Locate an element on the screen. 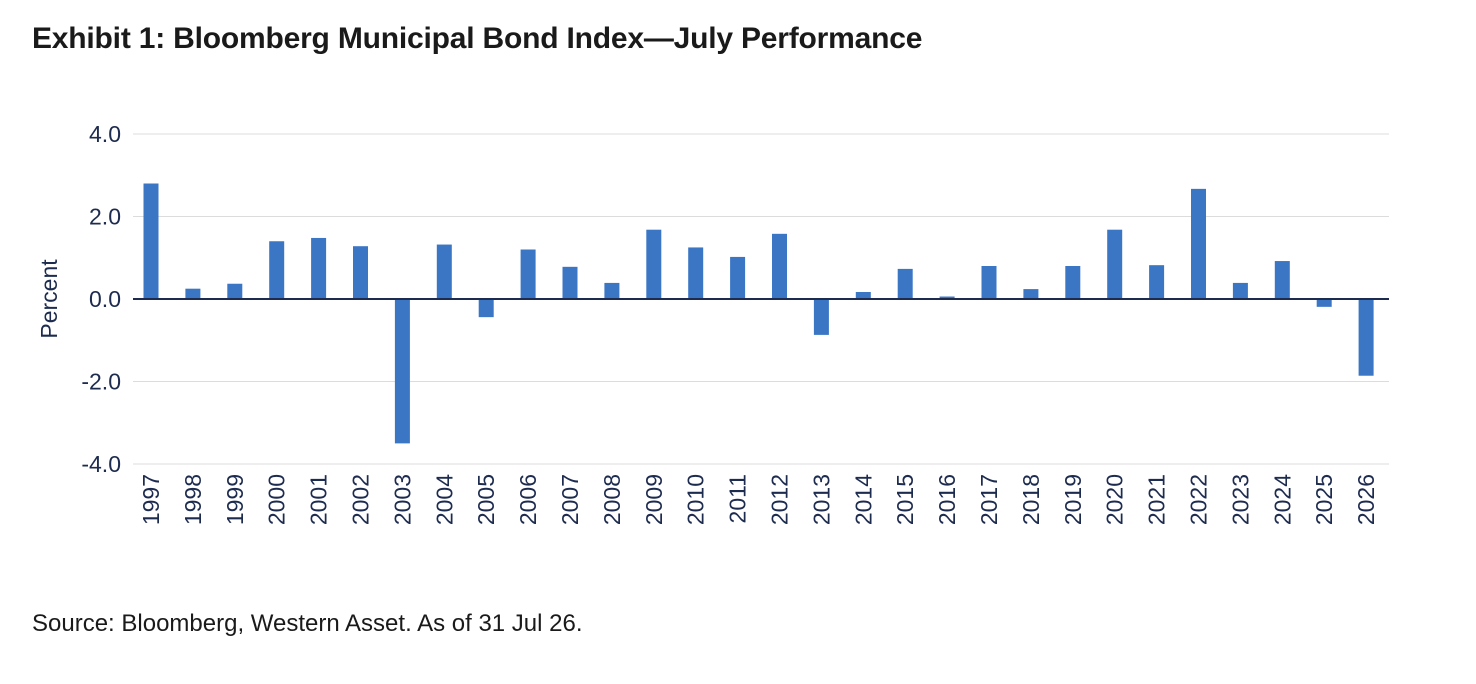  bar-2005 is located at coordinates (486, 308).